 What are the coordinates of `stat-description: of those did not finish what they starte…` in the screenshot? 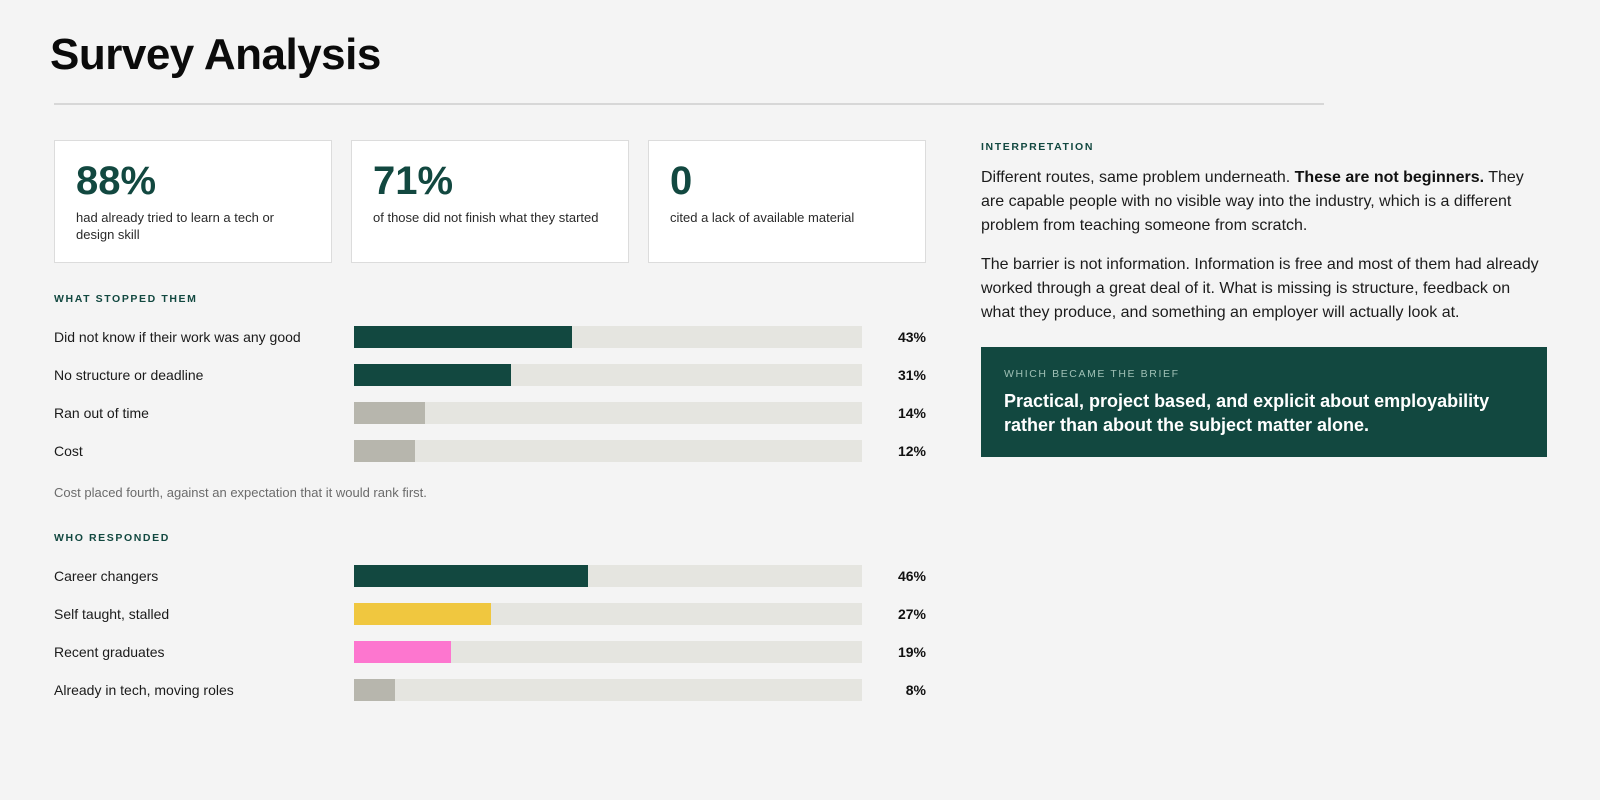 It's located at (486, 217).